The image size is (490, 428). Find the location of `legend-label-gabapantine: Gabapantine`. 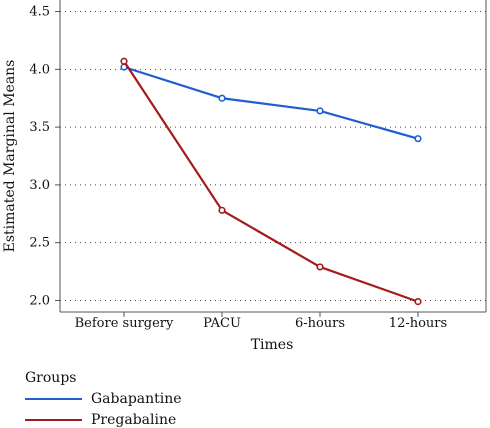

legend-label-gabapantine: Gabapantine is located at coordinates (136, 399).